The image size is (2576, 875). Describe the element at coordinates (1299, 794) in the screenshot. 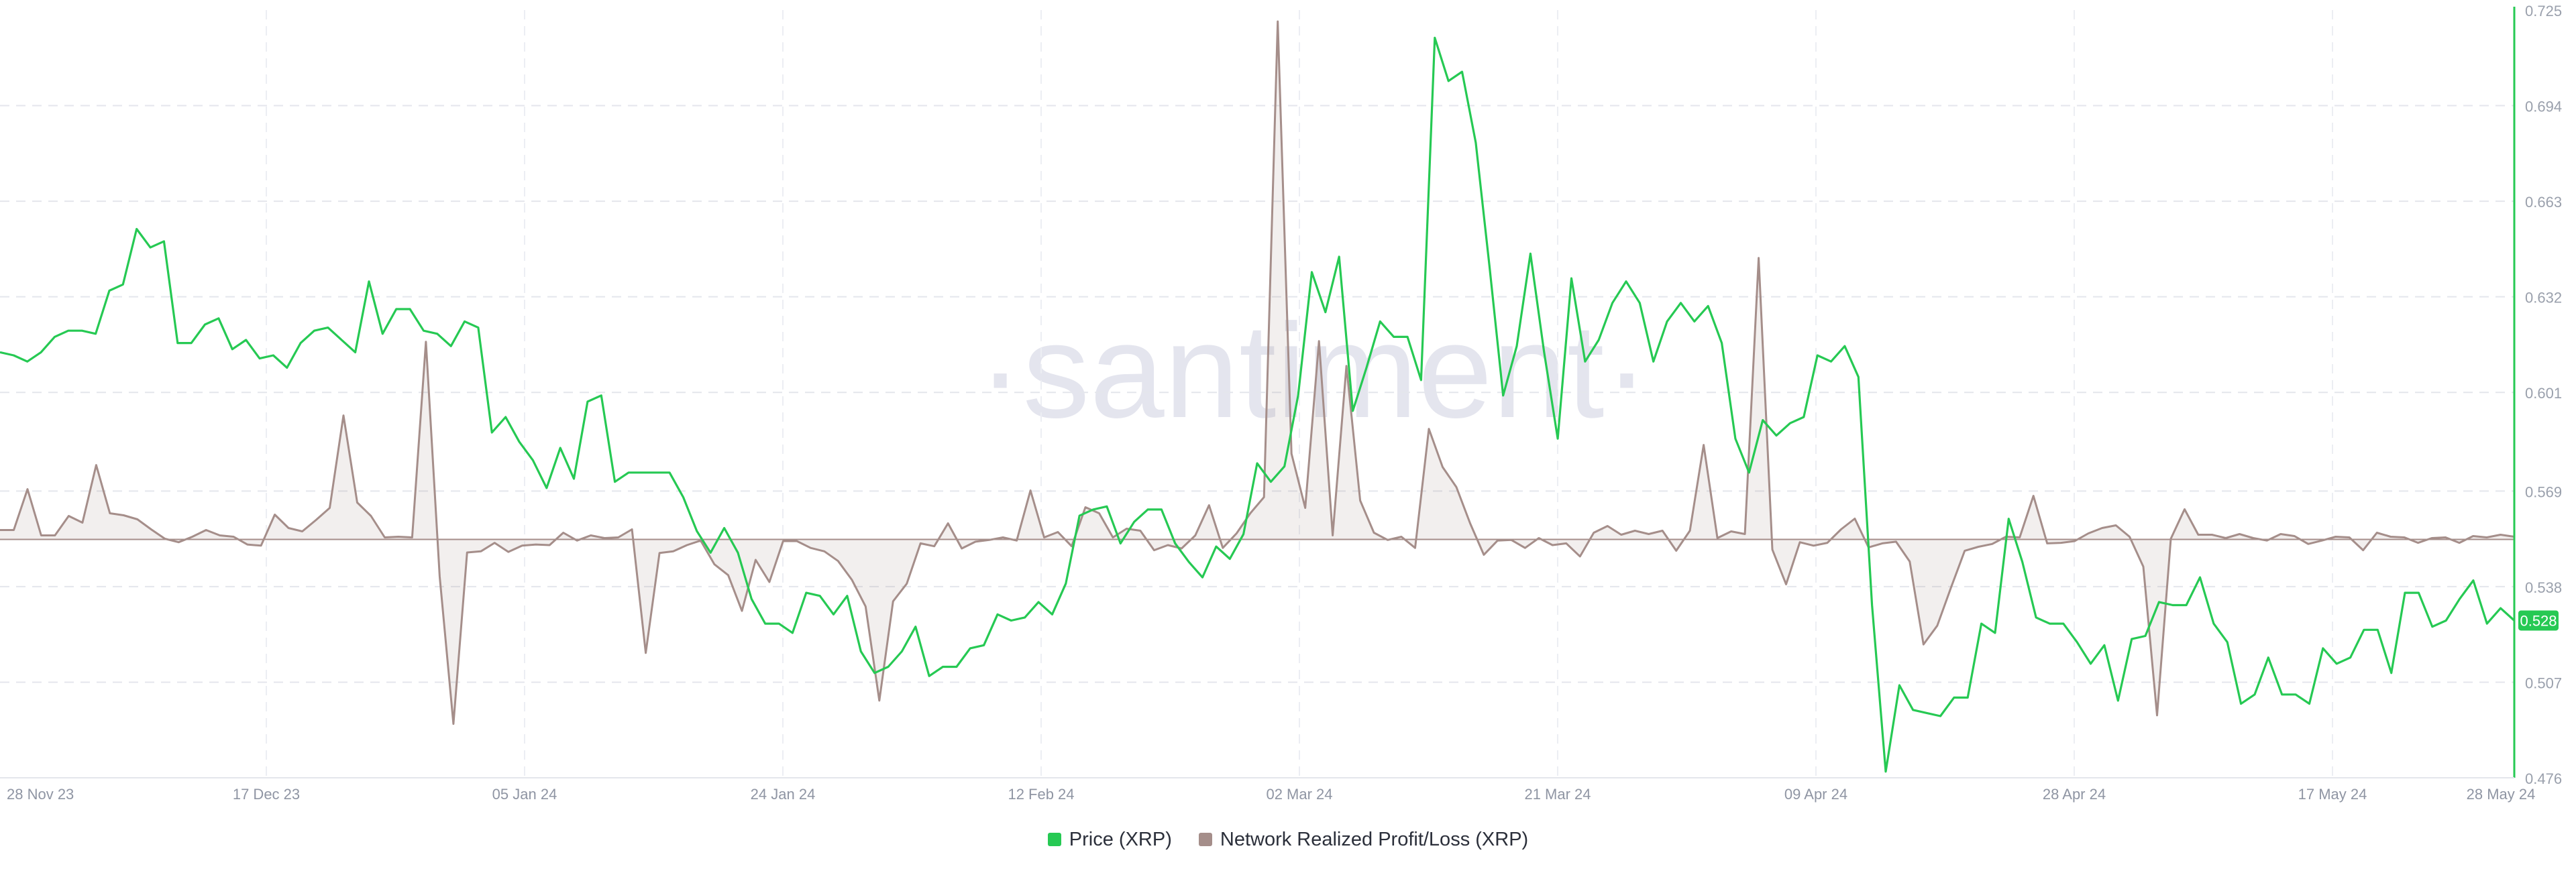

I see `x-tick-label: 02 Mar 24` at that location.